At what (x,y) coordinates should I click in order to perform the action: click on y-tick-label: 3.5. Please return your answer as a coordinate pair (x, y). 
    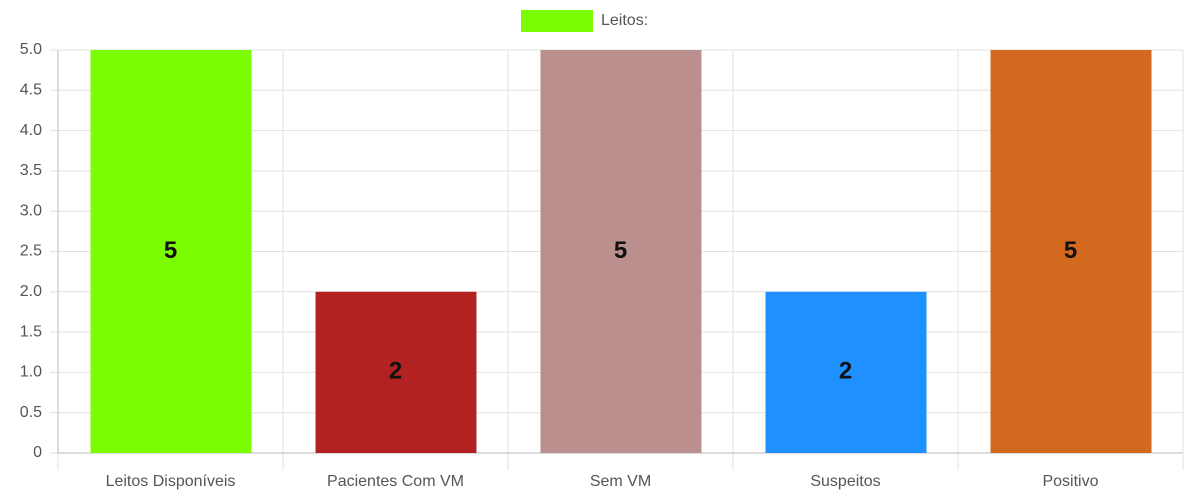
    Looking at the image, I should click on (31, 170).